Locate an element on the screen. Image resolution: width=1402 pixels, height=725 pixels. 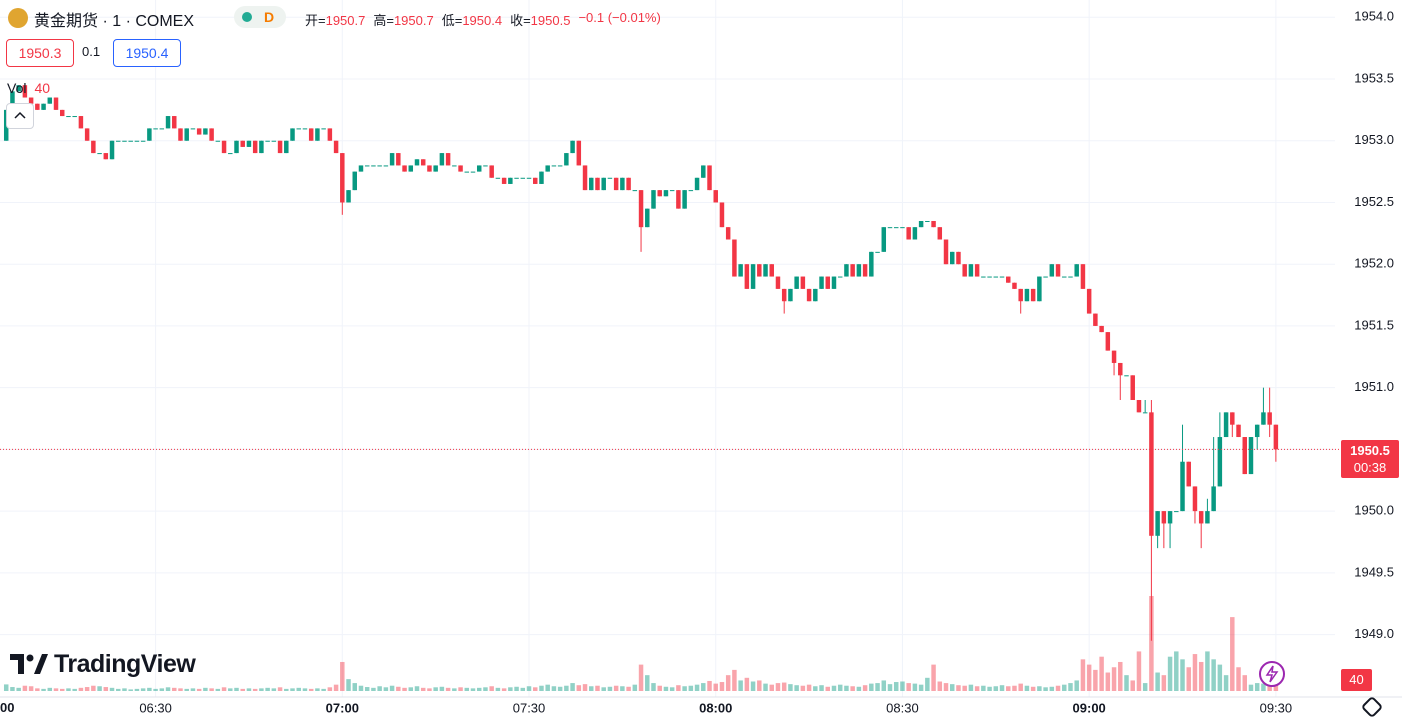
market-status-pill: D is located at coordinates (260, 17).